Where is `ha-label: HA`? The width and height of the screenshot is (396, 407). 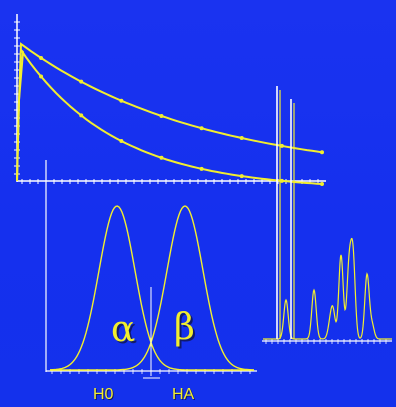 ha-label: HA is located at coordinates (183, 394).